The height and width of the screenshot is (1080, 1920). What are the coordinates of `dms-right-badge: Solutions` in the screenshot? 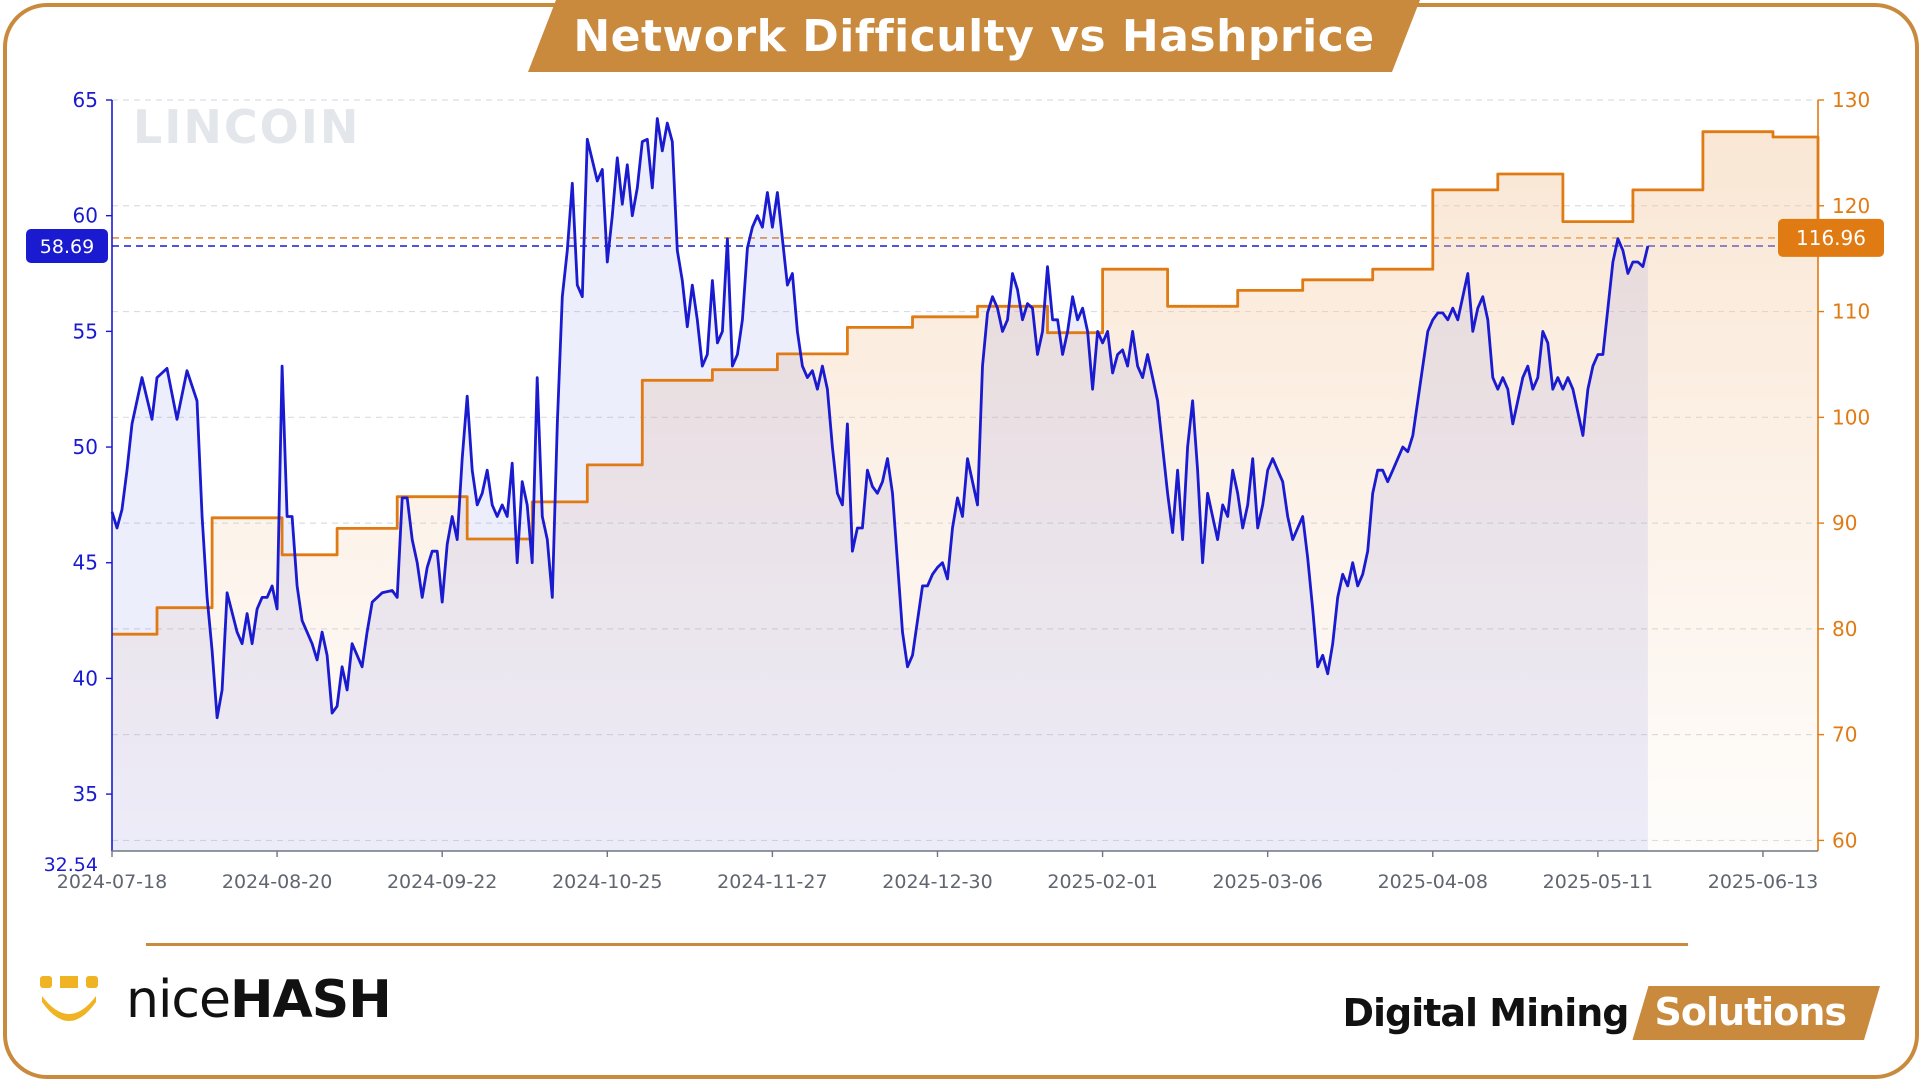 It's located at (1756, 1013).